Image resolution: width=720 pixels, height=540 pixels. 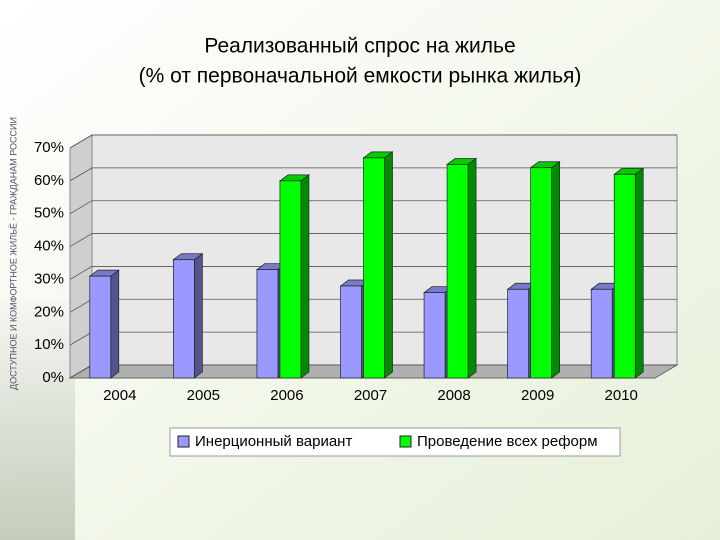 I want to click on x-tick-label: 2010, so click(x=621, y=395).